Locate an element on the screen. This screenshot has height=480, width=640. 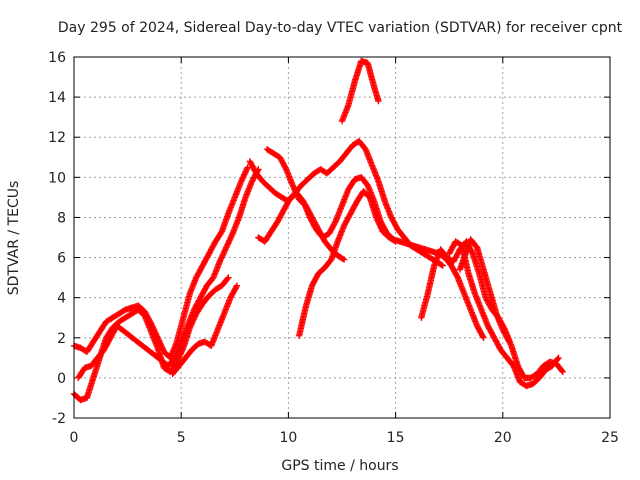
series-track-d is located at coordinates (205, 330).